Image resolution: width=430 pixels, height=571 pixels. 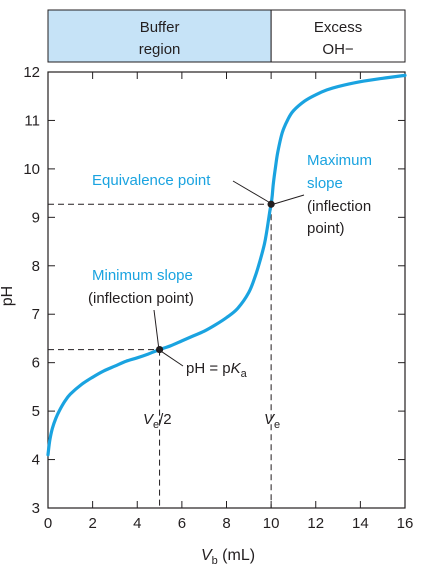 What do you see at coordinates (325, 183) in the screenshot?
I see `maximum-slope-line2: slope` at bounding box center [325, 183].